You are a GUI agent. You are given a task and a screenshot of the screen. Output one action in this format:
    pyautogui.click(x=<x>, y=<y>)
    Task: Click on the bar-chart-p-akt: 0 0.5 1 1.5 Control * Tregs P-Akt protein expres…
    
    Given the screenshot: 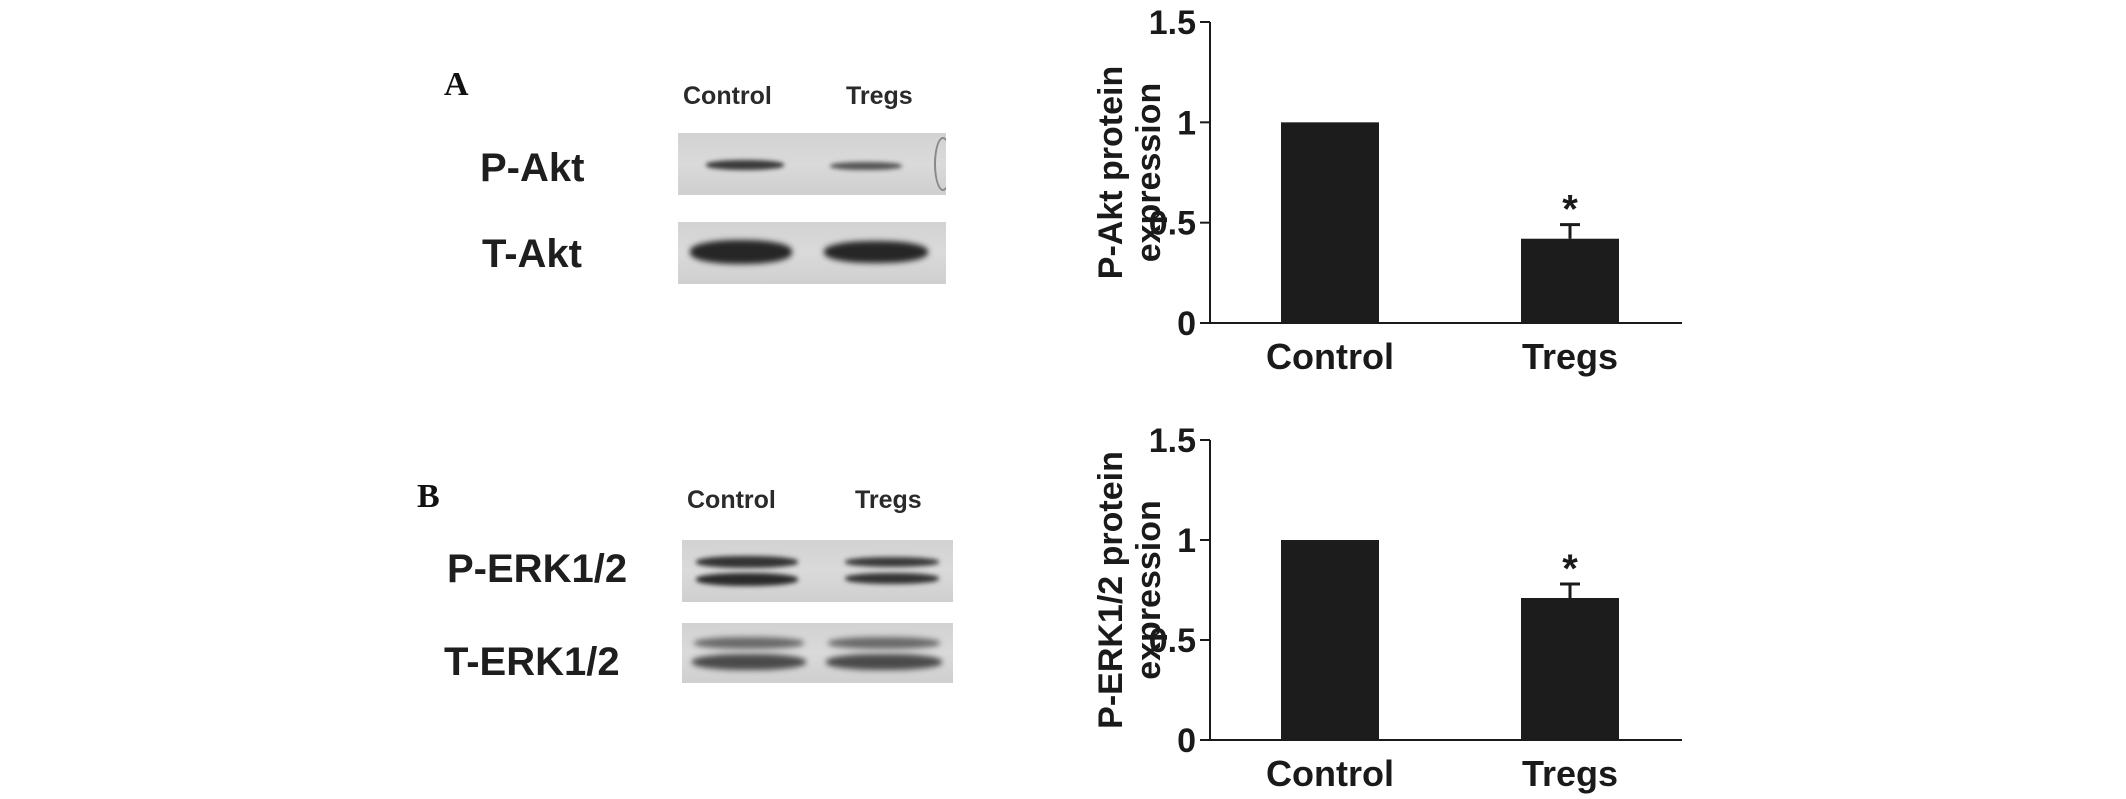 What is the action you would take?
    pyautogui.click(x=1387, y=190)
    